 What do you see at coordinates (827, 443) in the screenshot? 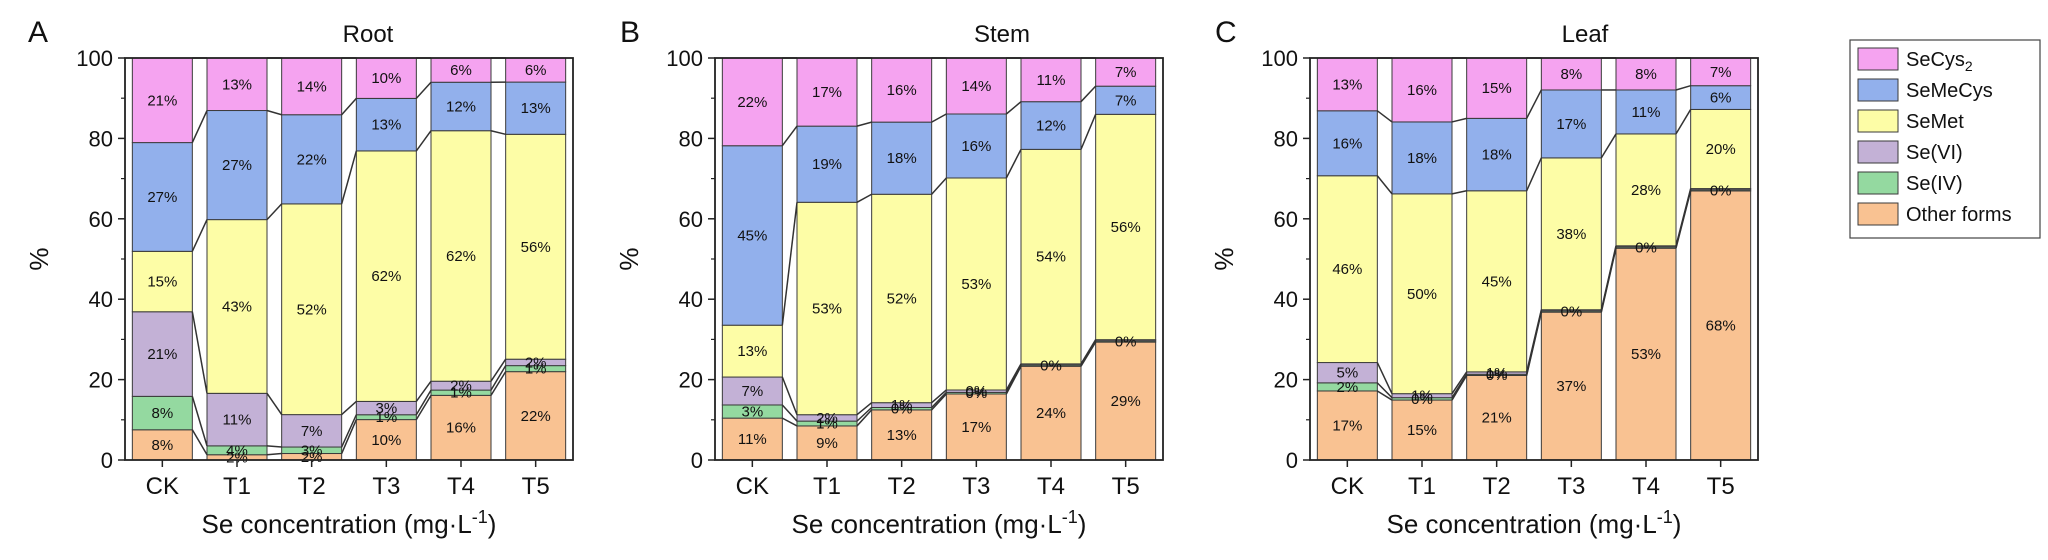
I see `data-label-other-t1: 9%` at bounding box center [827, 443].